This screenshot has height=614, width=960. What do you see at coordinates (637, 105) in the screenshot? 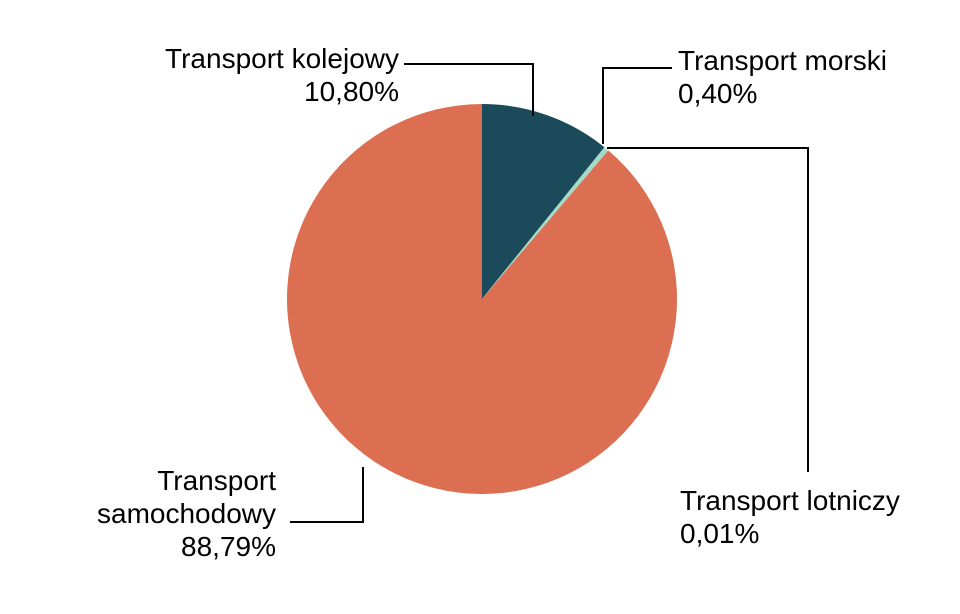
I see `leader-line-morski` at bounding box center [637, 105].